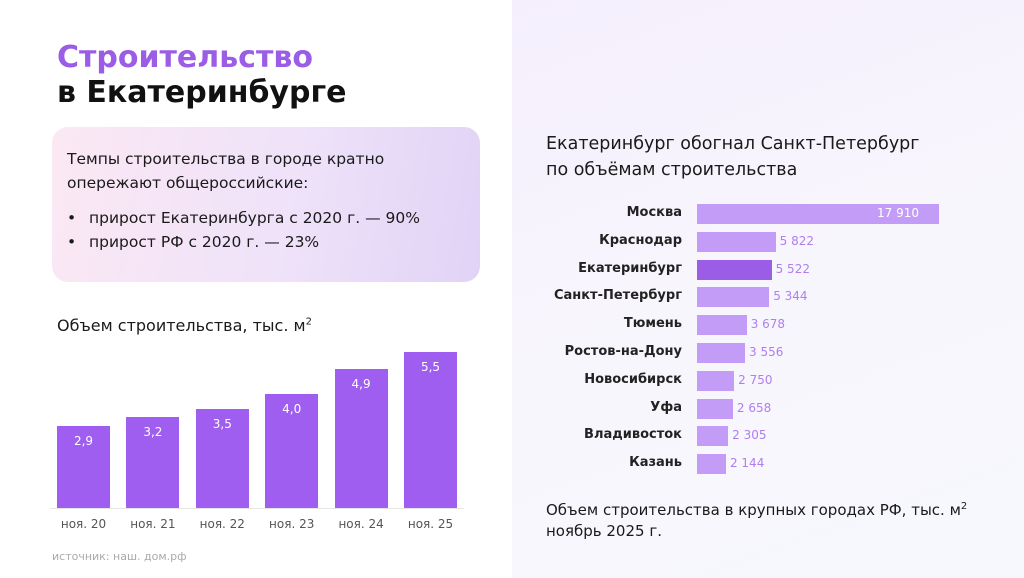 Image resolution: width=1024 pixels, height=578 pixels. What do you see at coordinates (655, 463) in the screenshot?
I see `category-label: Казань` at bounding box center [655, 463].